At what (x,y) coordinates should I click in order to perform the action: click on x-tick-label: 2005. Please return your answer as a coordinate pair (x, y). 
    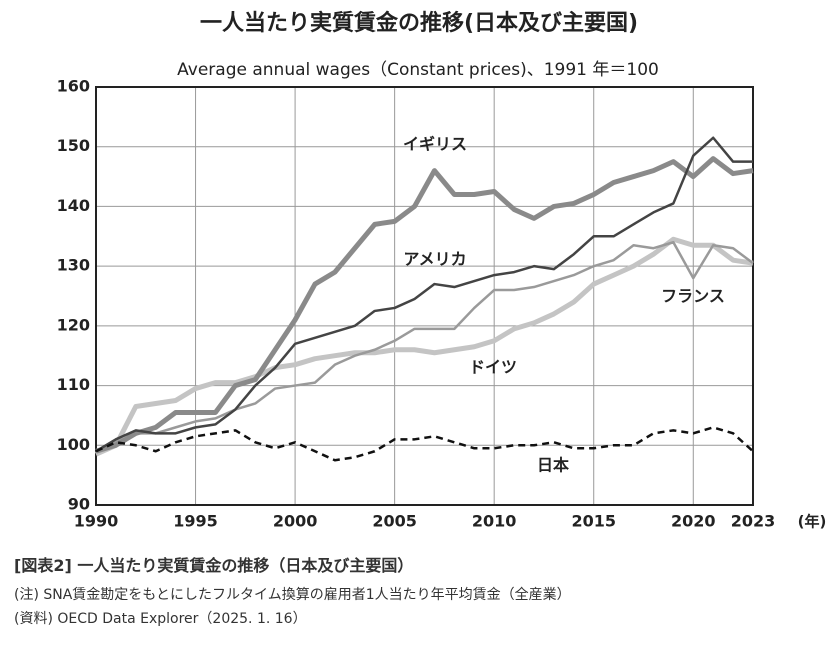
    Looking at the image, I should click on (394, 521).